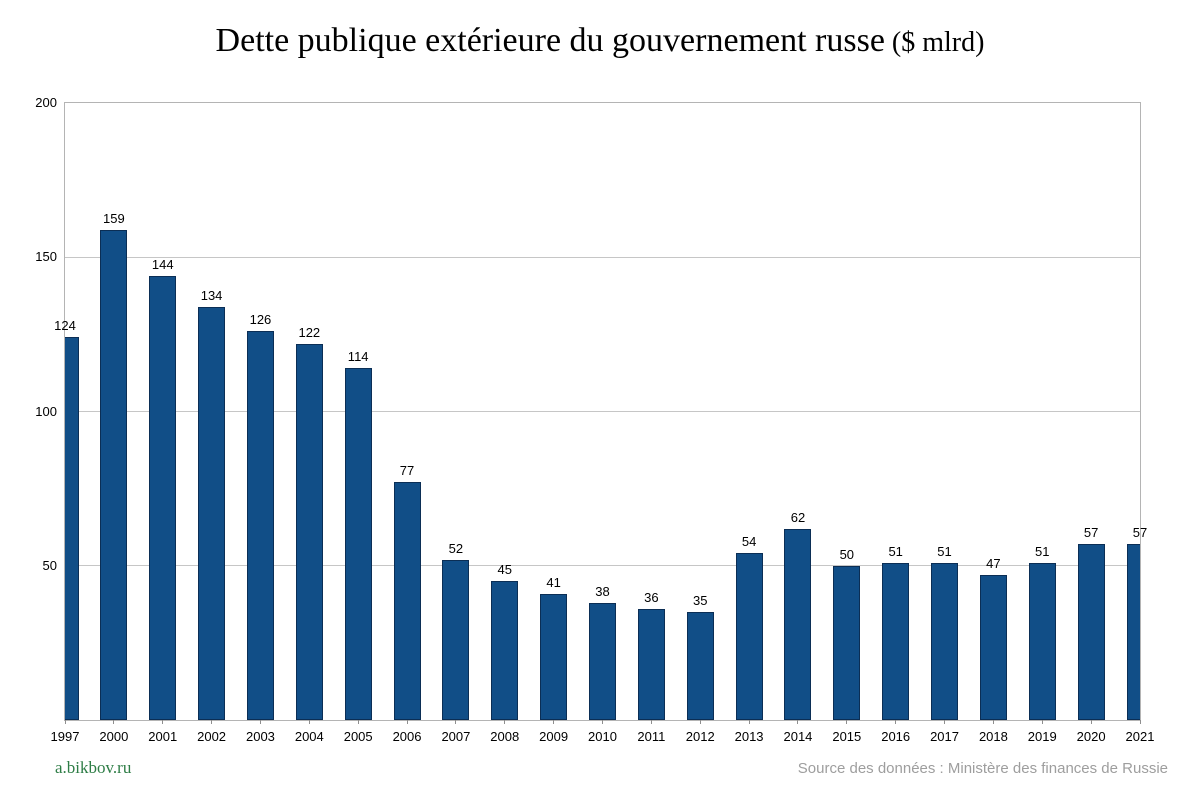 This screenshot has width=1200, height=800. What do you see at coordinates (114, 736) in the screenshot?
I see `x-axis-tick-label: 2000` at bounding box center [114, 736].